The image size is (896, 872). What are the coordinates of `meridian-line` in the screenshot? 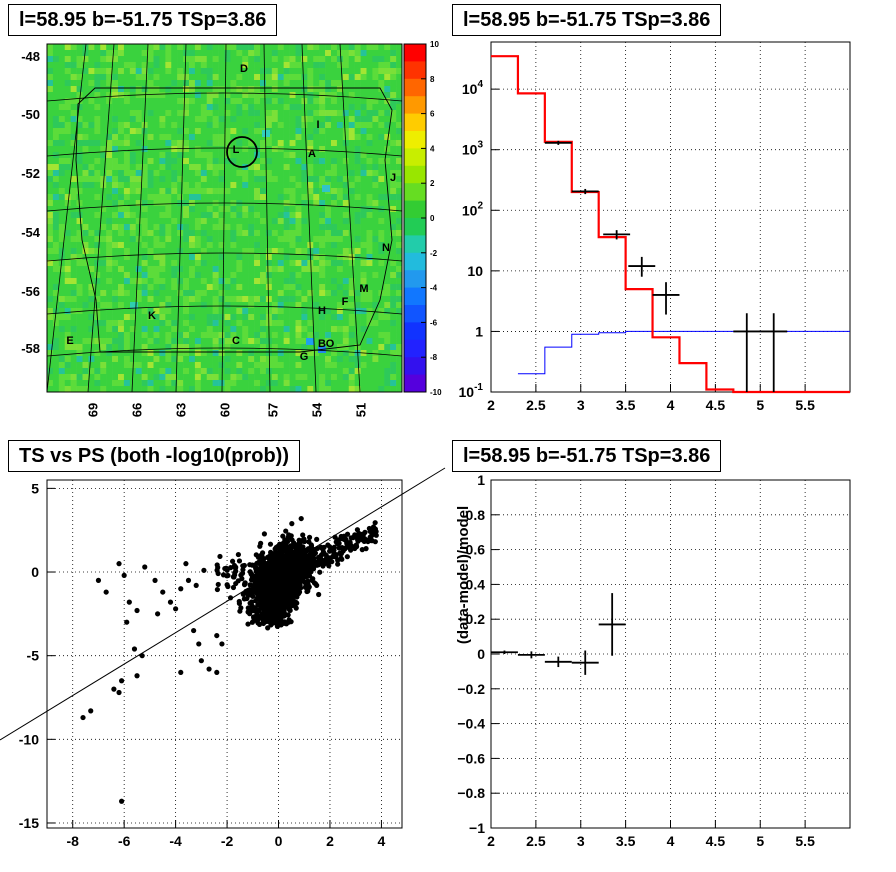 It's located at (140, 218).